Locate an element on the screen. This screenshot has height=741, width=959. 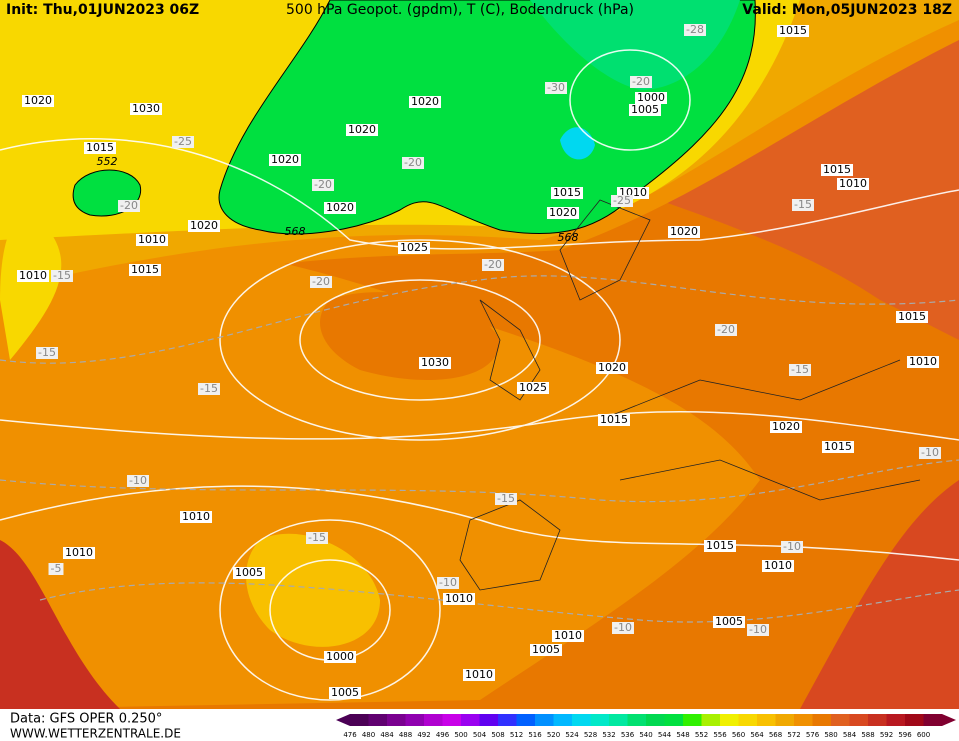
colorbar-label: 576 is located at coordinates (813, 735).